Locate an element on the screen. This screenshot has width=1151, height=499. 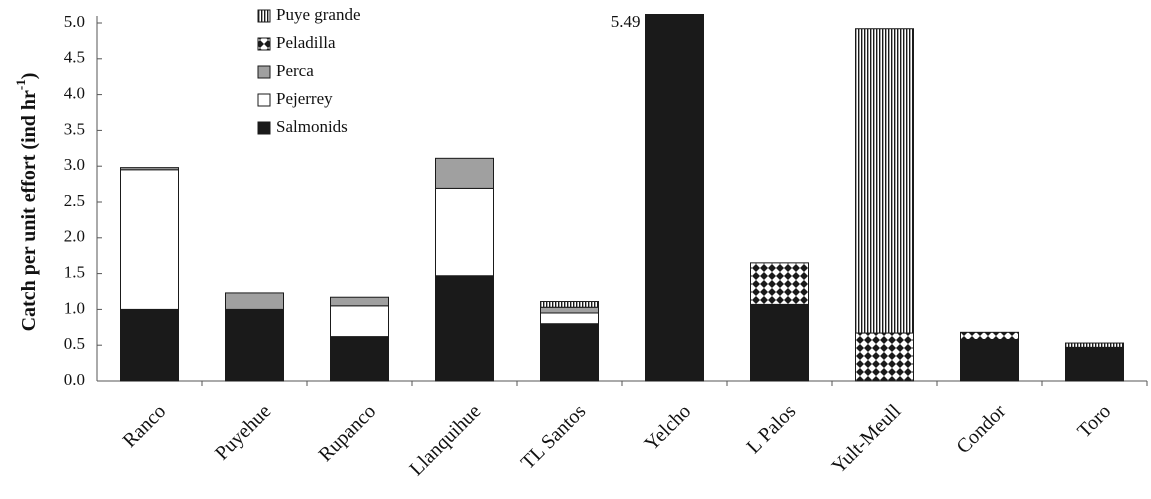
y-tick-label: 4.0 is located at coordinates (74, 93).